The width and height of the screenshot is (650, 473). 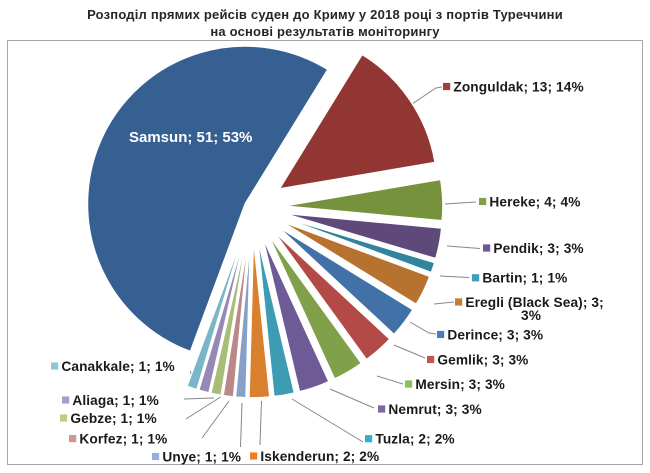 What do you see at coordinates (325, 31) in the screenshot?
I see `svg-text:на основі результатів монітори: на основі результатів моніторингу` at bounding box center [325, 31].